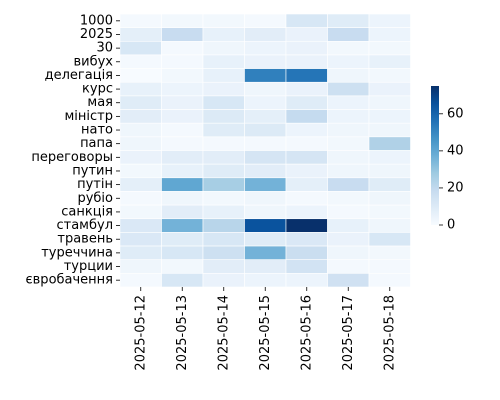 The height and width of the screenshot is (400, 500). I want to click on colorbar-tick-label: 60, so click(455, 113).